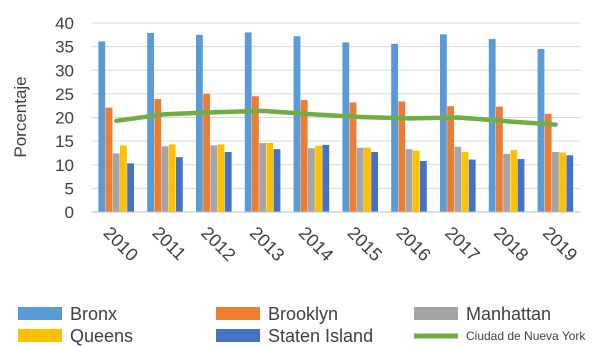 This screenshot has width=613, height=347. I want to click on bar-brooklyn-2011, so click(158, 155).